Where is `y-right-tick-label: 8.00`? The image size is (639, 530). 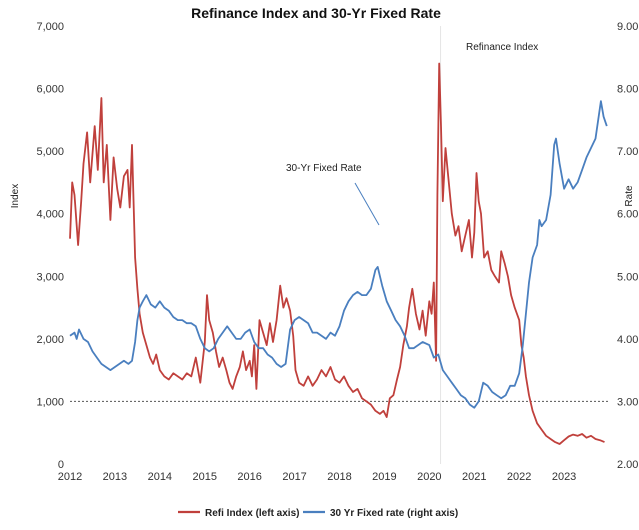
y-right-tick-label: 8.00 is located at coordinates (627, 90).